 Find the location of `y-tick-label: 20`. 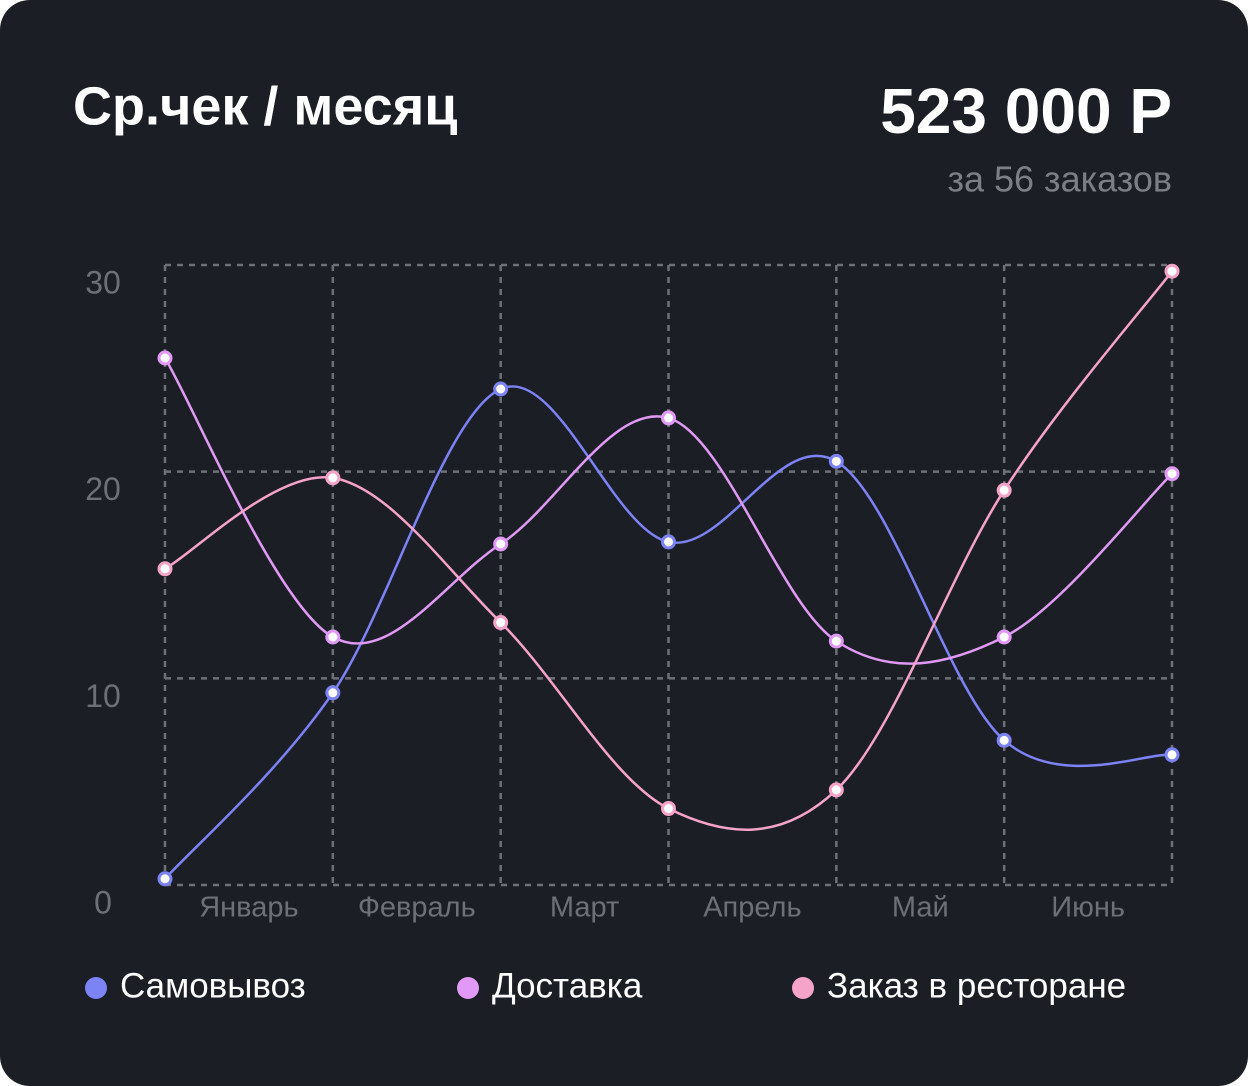

y-tick-label: 20 is located at coordinates (103, 489).